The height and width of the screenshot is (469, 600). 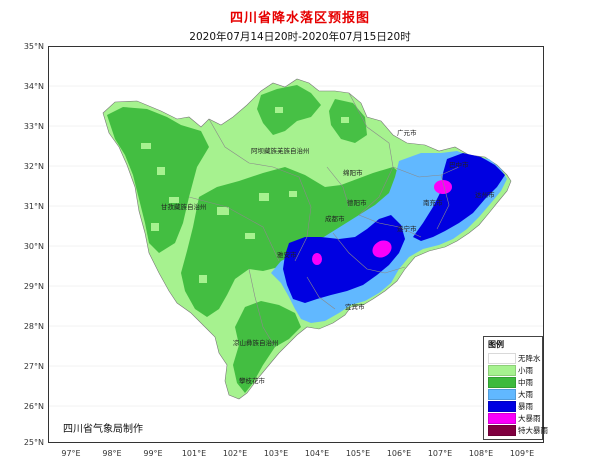 What do you see at coordinates (525, 382) in the screenshot?
I see `legend-label-moderate-rain: 中雨` at bounding box center [525, 382].